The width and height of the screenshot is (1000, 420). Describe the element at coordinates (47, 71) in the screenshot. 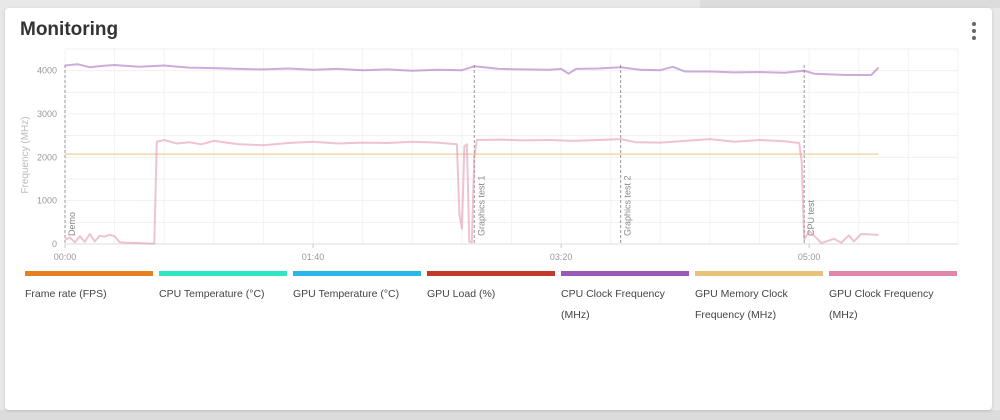

I see `y-tick-label: 4000` at that location.